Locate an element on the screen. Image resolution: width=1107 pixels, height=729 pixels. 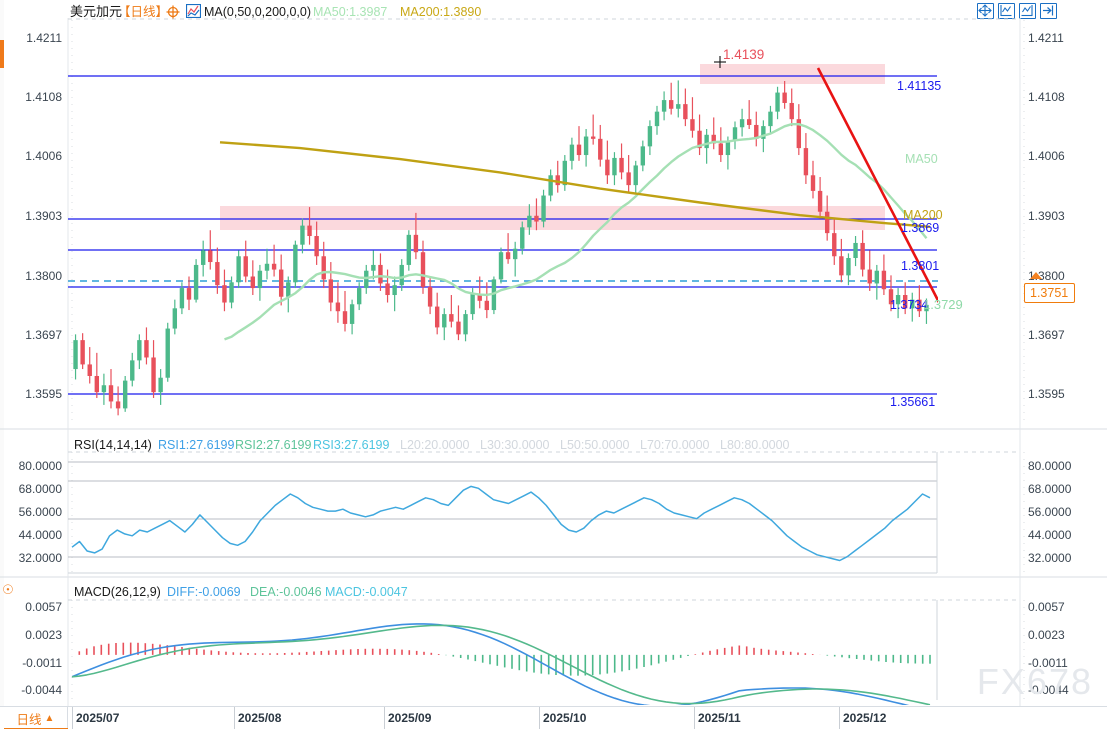
chart-indicator-icon is located at coordinates (193, 11).